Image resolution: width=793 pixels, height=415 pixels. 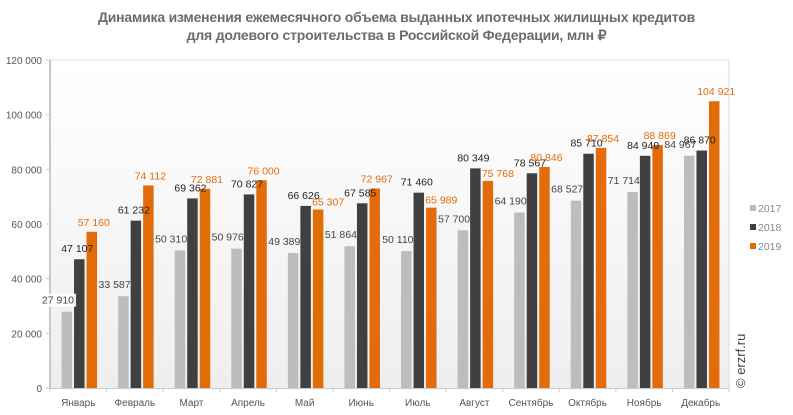 I want to click on value-label-2019: 57 160, so click(x=94, y=223).